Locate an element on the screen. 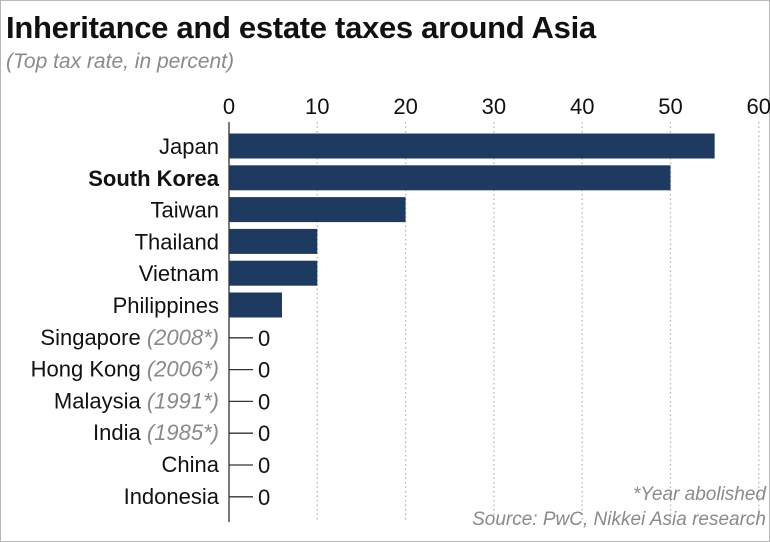 The width and height of the screenshot is (770, 542). chart-title: Inheritance and estate taxes around Asia is located at coordinates (301, 27).